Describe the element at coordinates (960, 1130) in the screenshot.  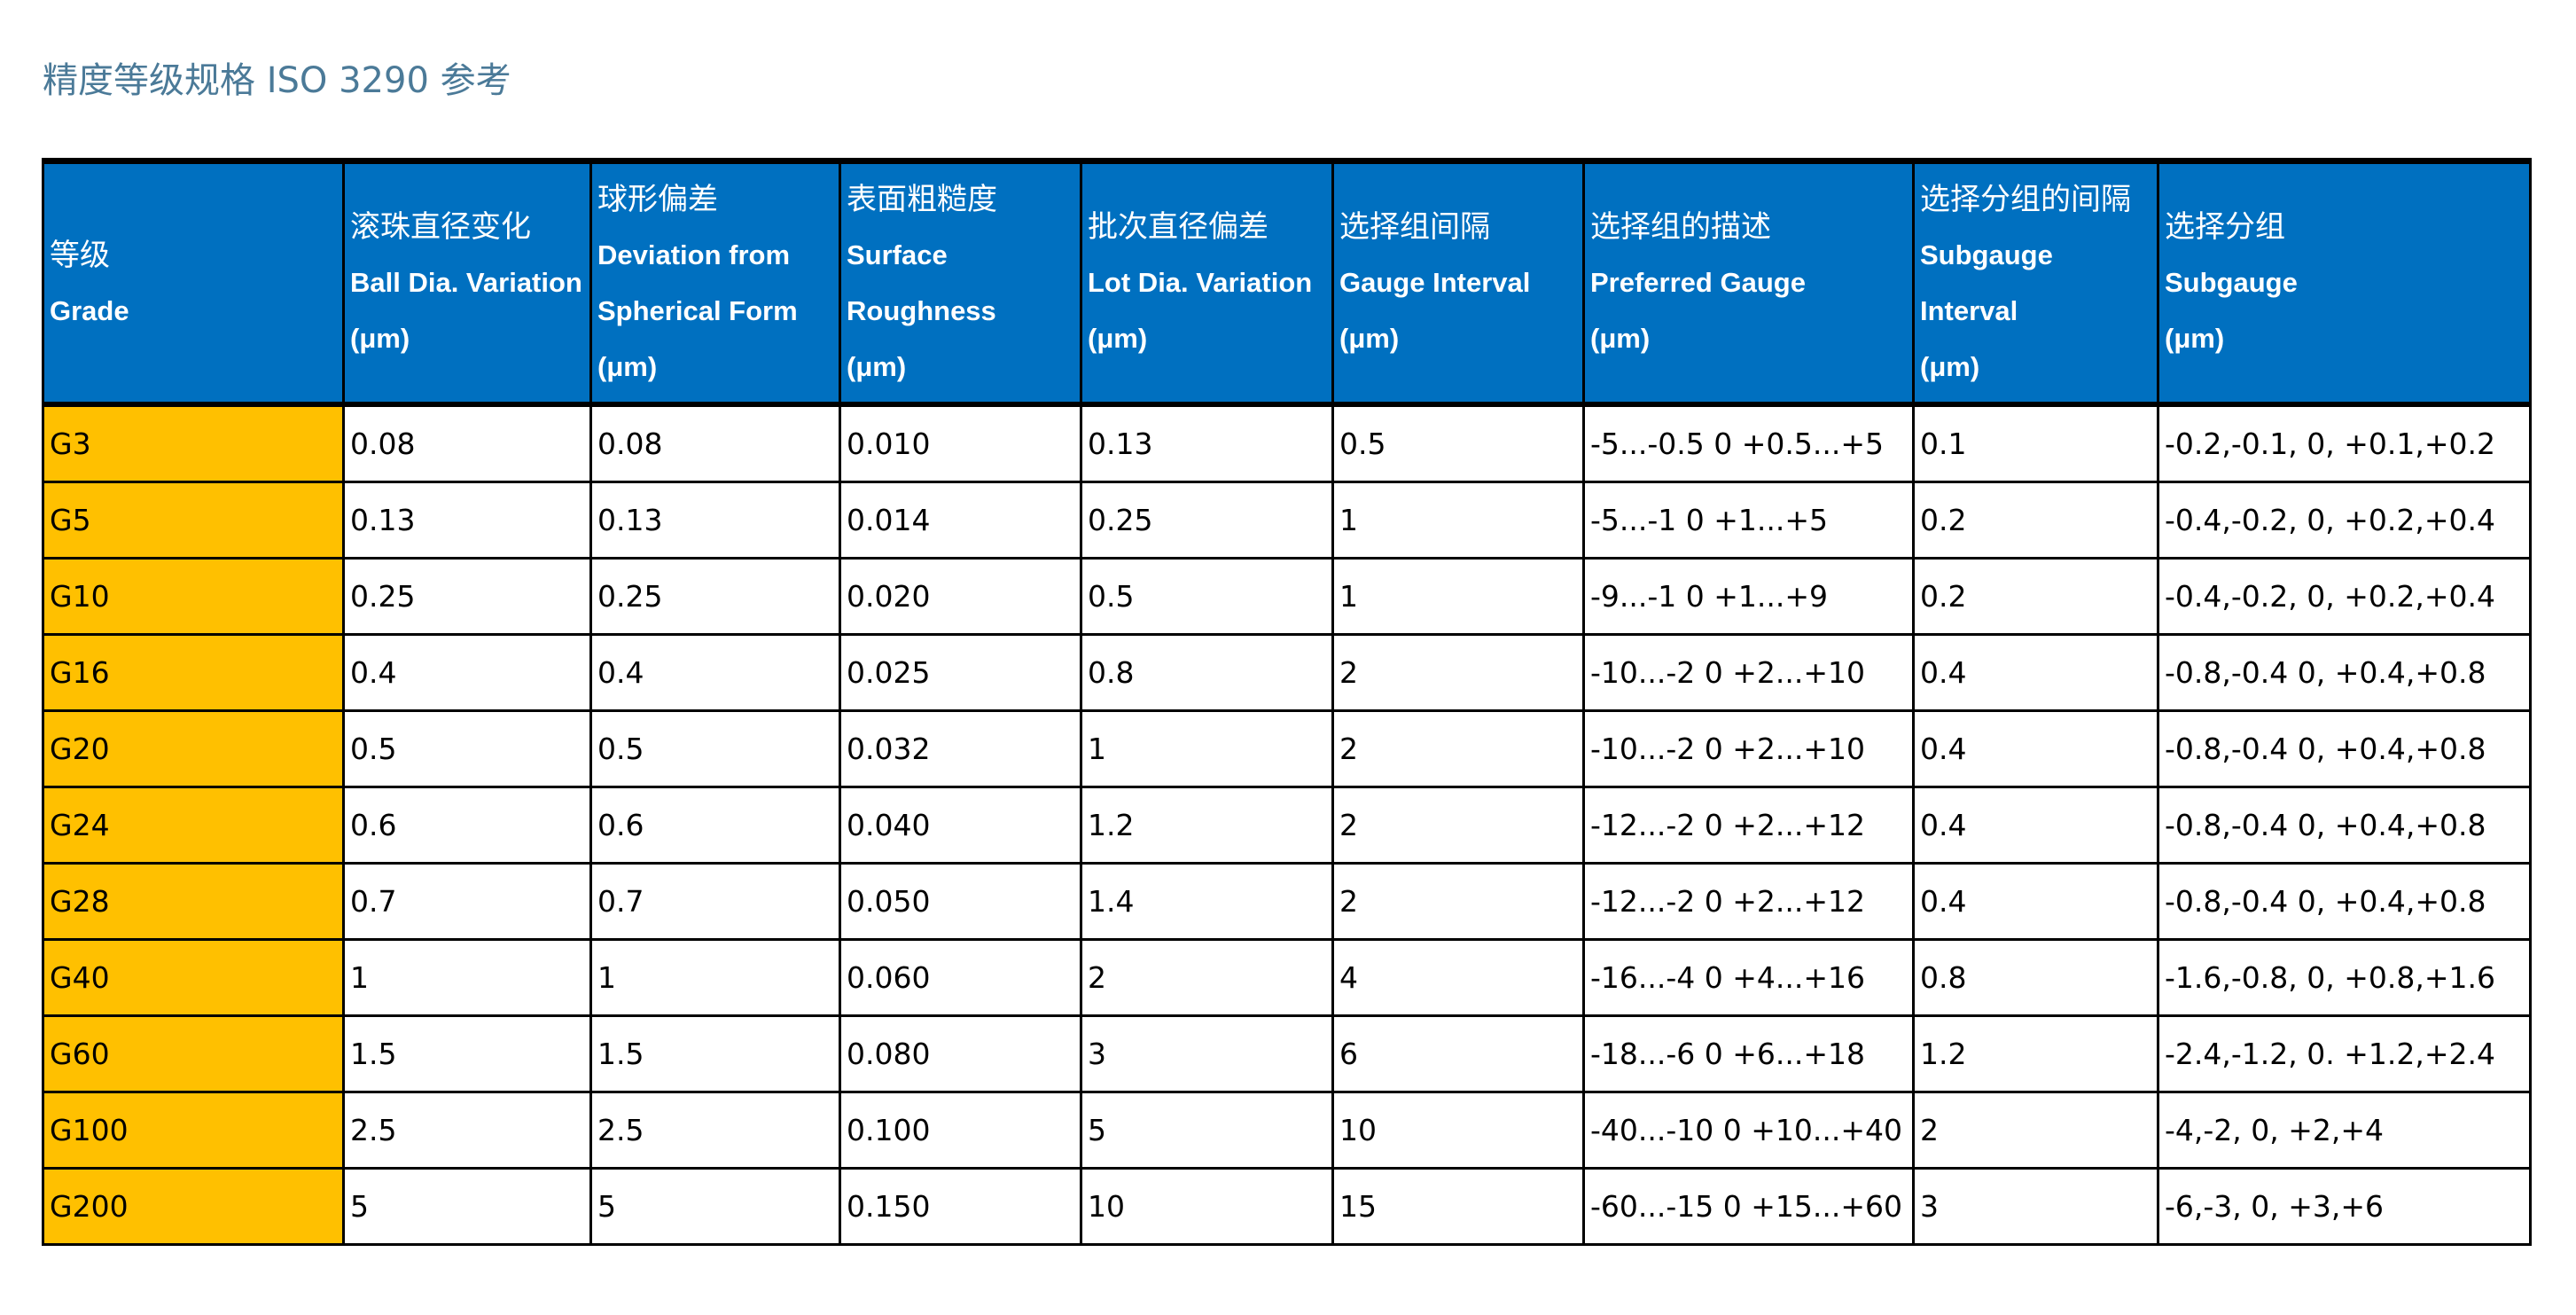
I see `cell-surface-roughness: 0.100` at that location.